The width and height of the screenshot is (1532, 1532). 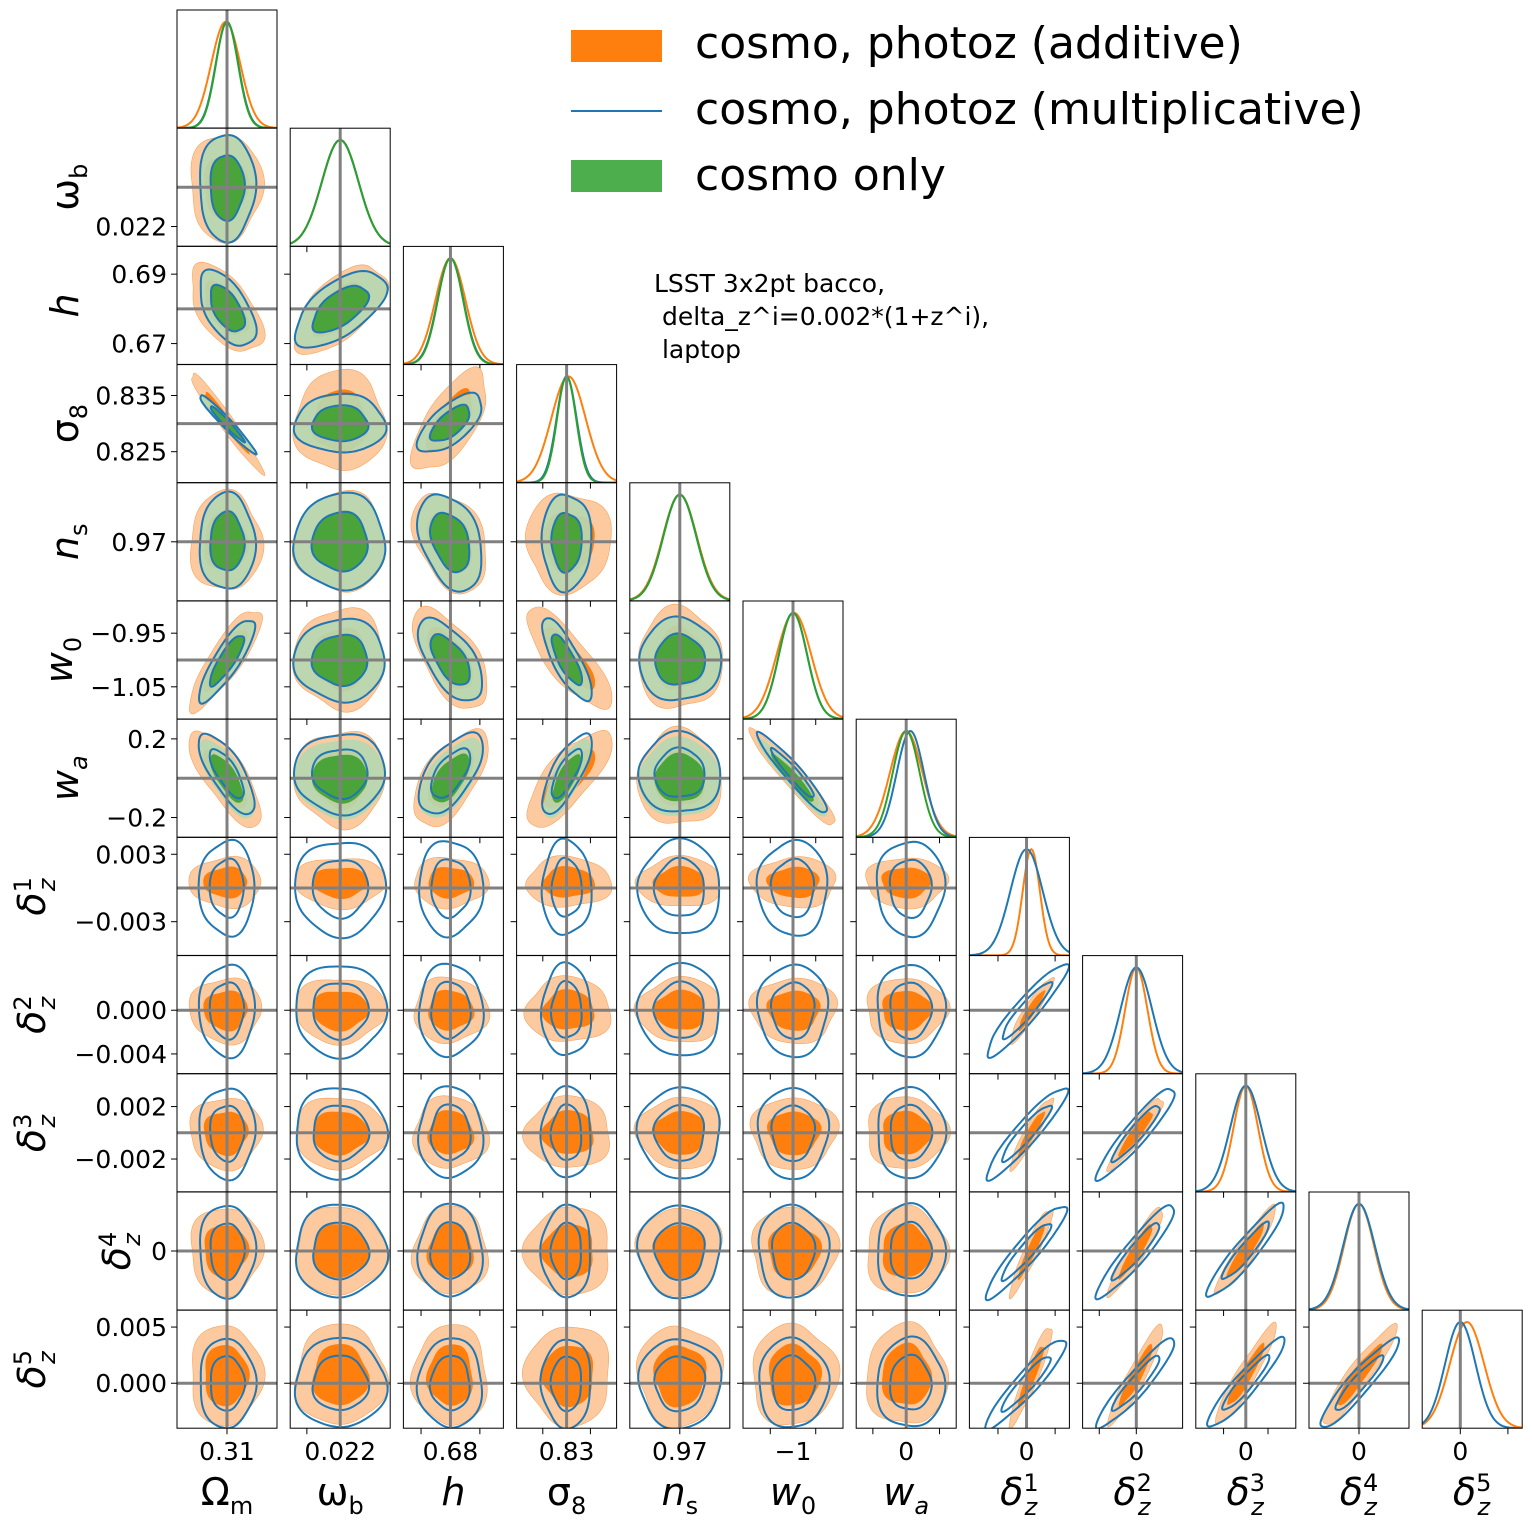 What do you see at coordinates (906, 1495) in the screenshot?
I see `x-axis-label-wa: wa` at bounding box center [906, 1495].